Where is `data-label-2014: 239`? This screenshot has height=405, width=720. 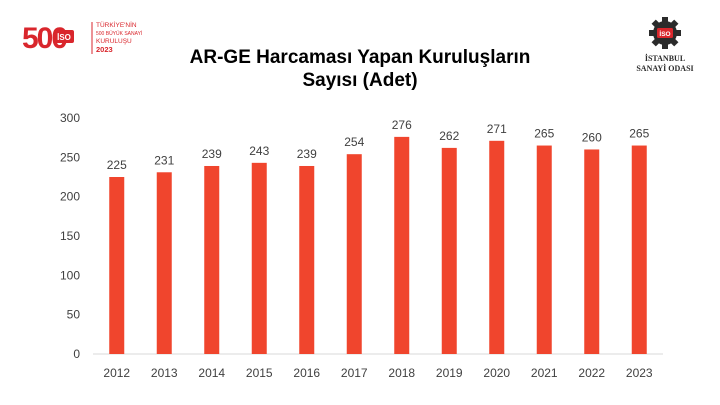
data-label-2014: 239 is located at coordinates (212, 154).